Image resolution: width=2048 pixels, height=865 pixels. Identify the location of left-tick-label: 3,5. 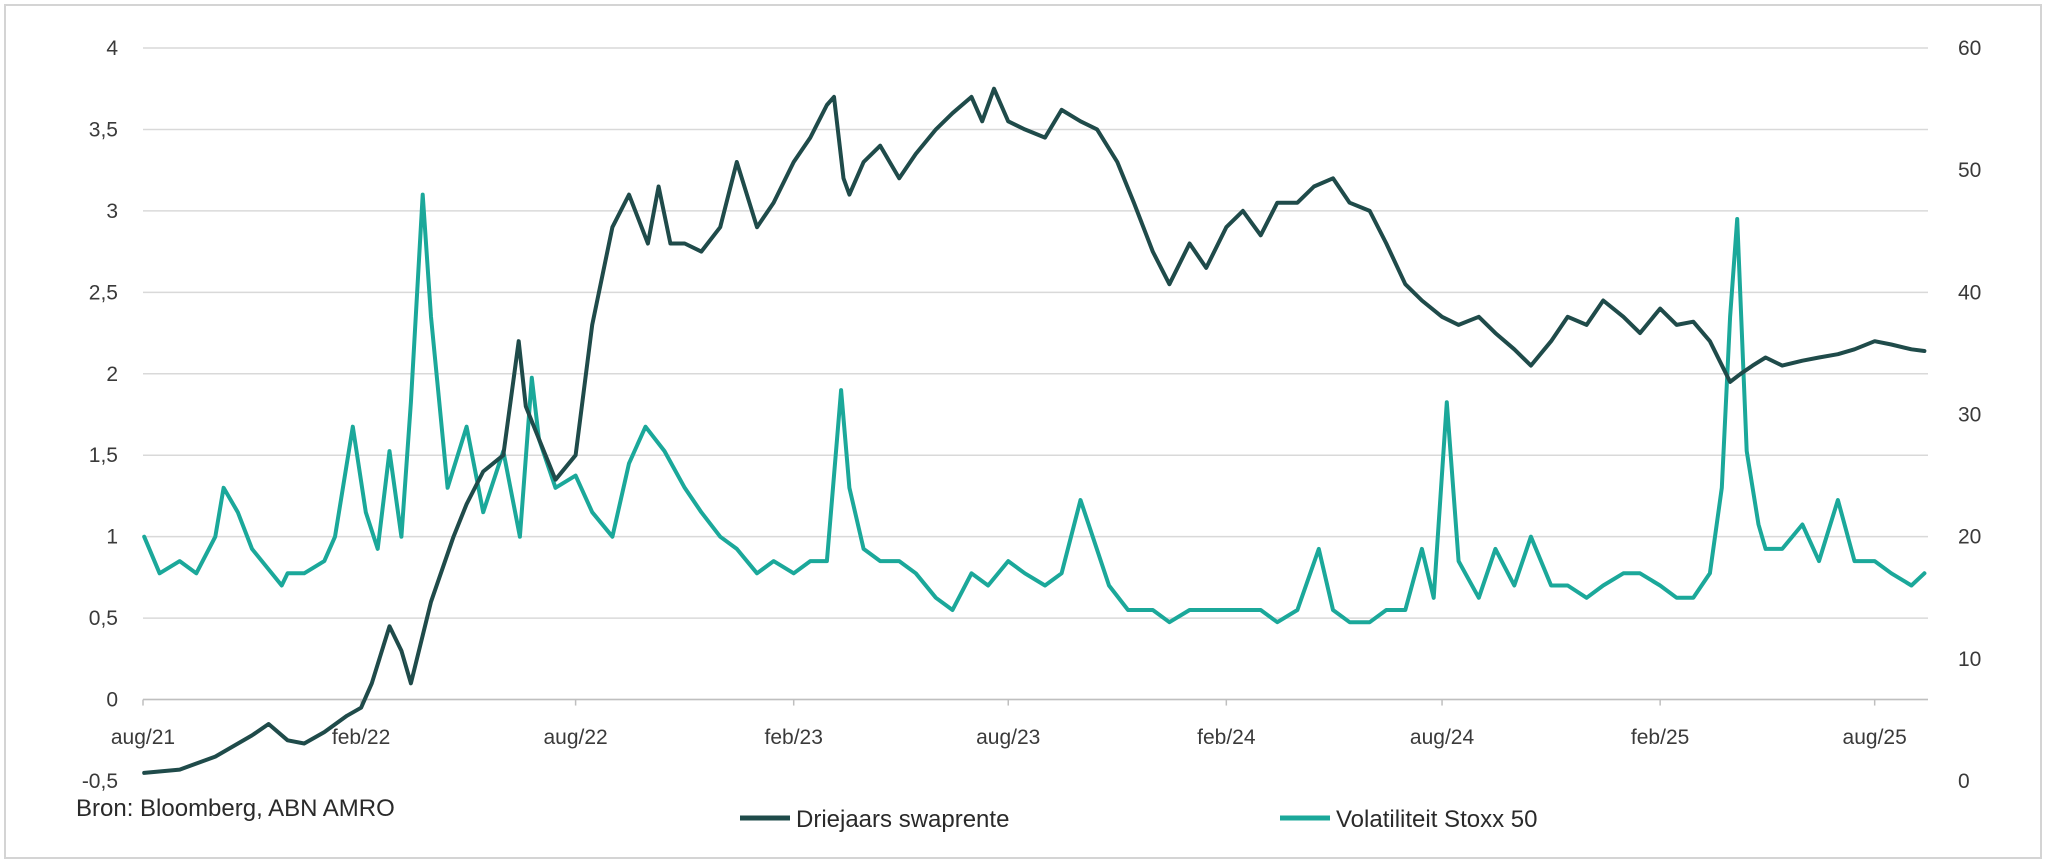
(103, 129).